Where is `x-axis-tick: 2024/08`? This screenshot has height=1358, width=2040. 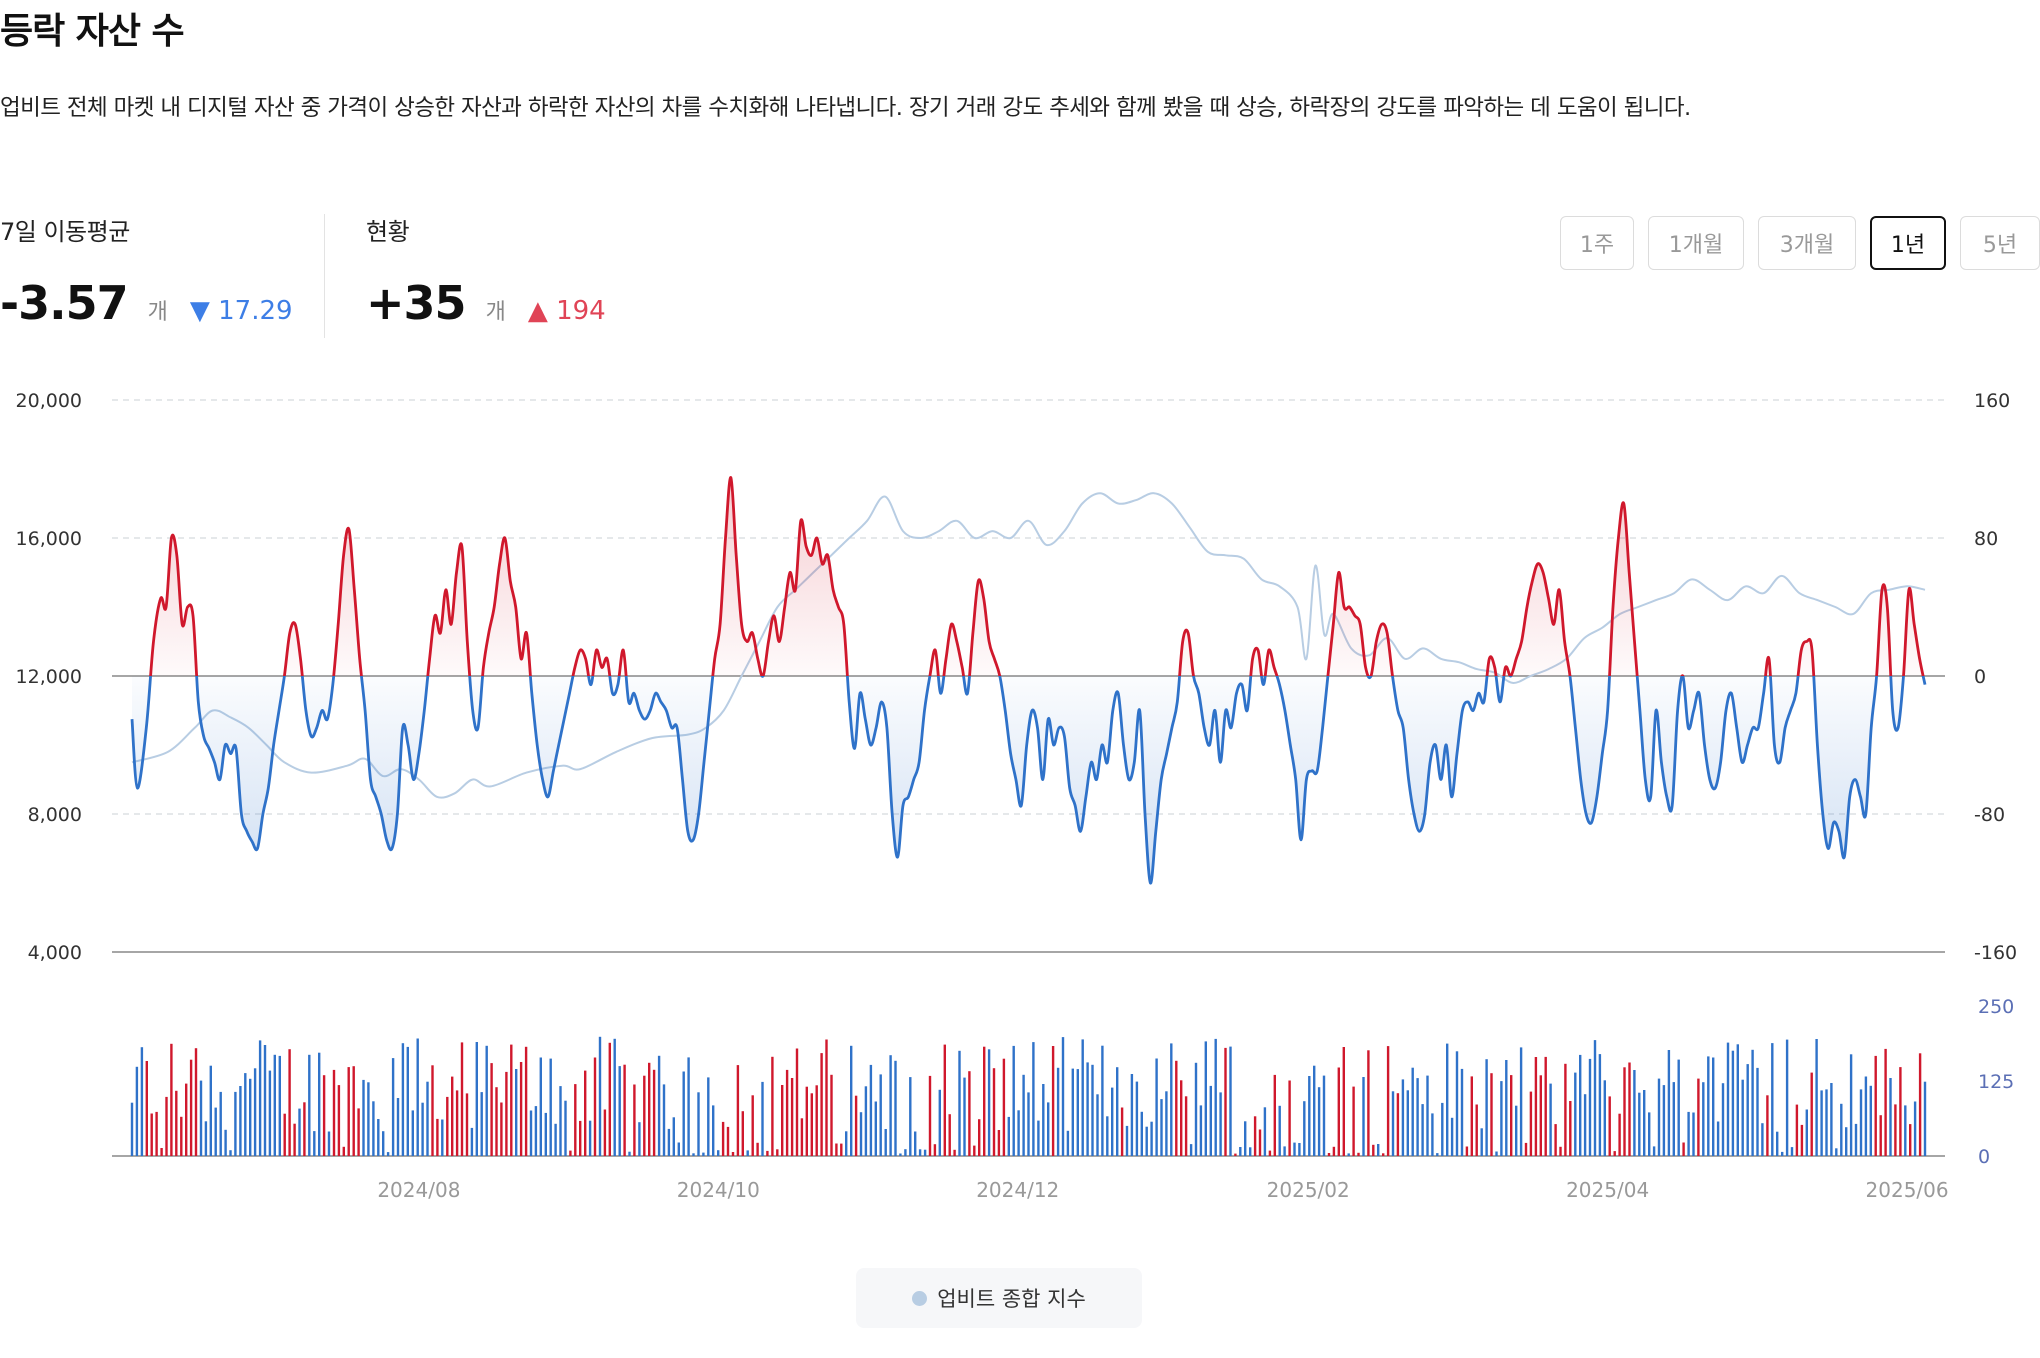 x-axis-tick: 2024/08 is located at coordinates (418, 1190).